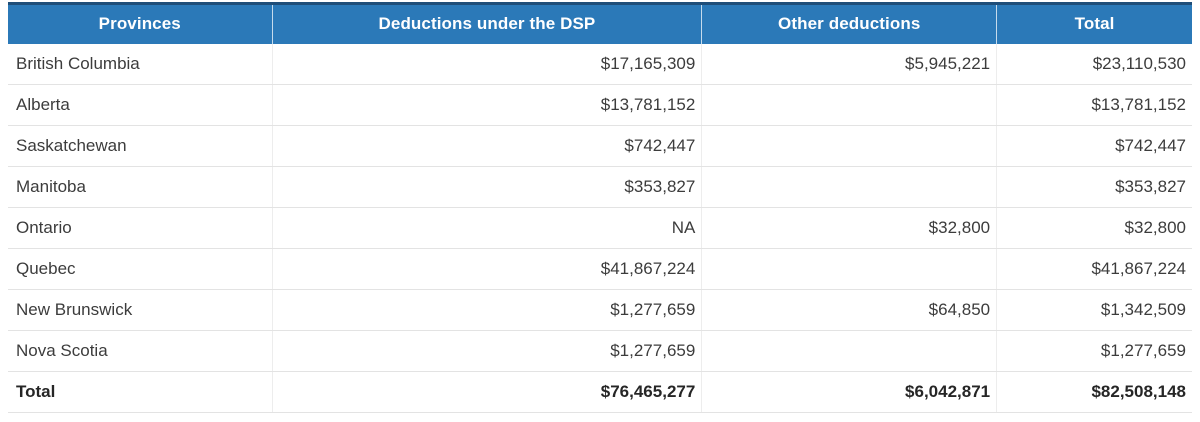  Describe the element at coordinates (1094, 105) in the screenshot. I see `cell-total: $13,781,152` at that location.